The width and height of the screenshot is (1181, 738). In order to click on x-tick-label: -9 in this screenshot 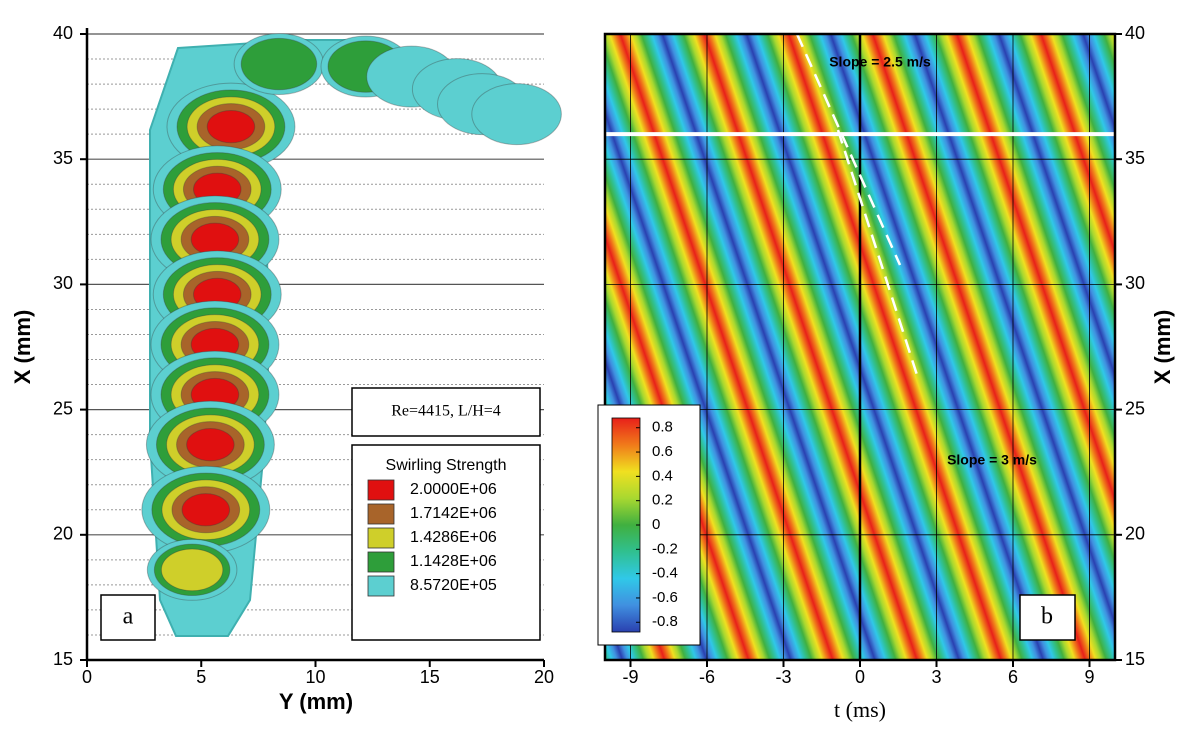, I will do `click(630, 677)`.